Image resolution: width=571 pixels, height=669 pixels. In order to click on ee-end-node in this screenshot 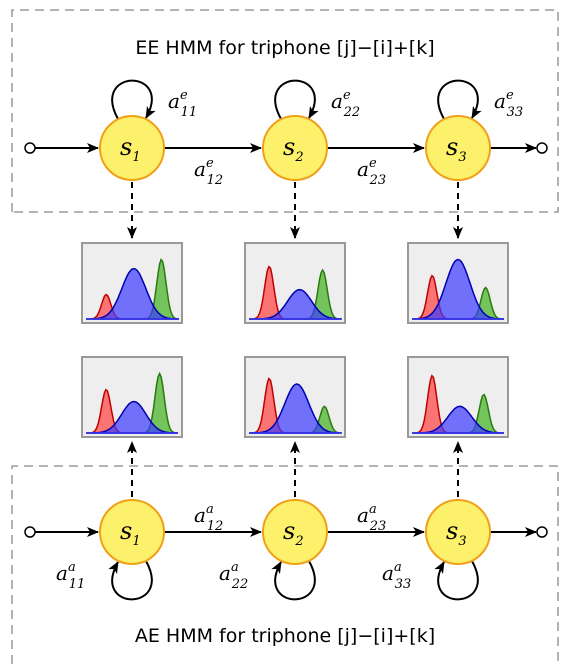, I will do `click(542, 148)`.